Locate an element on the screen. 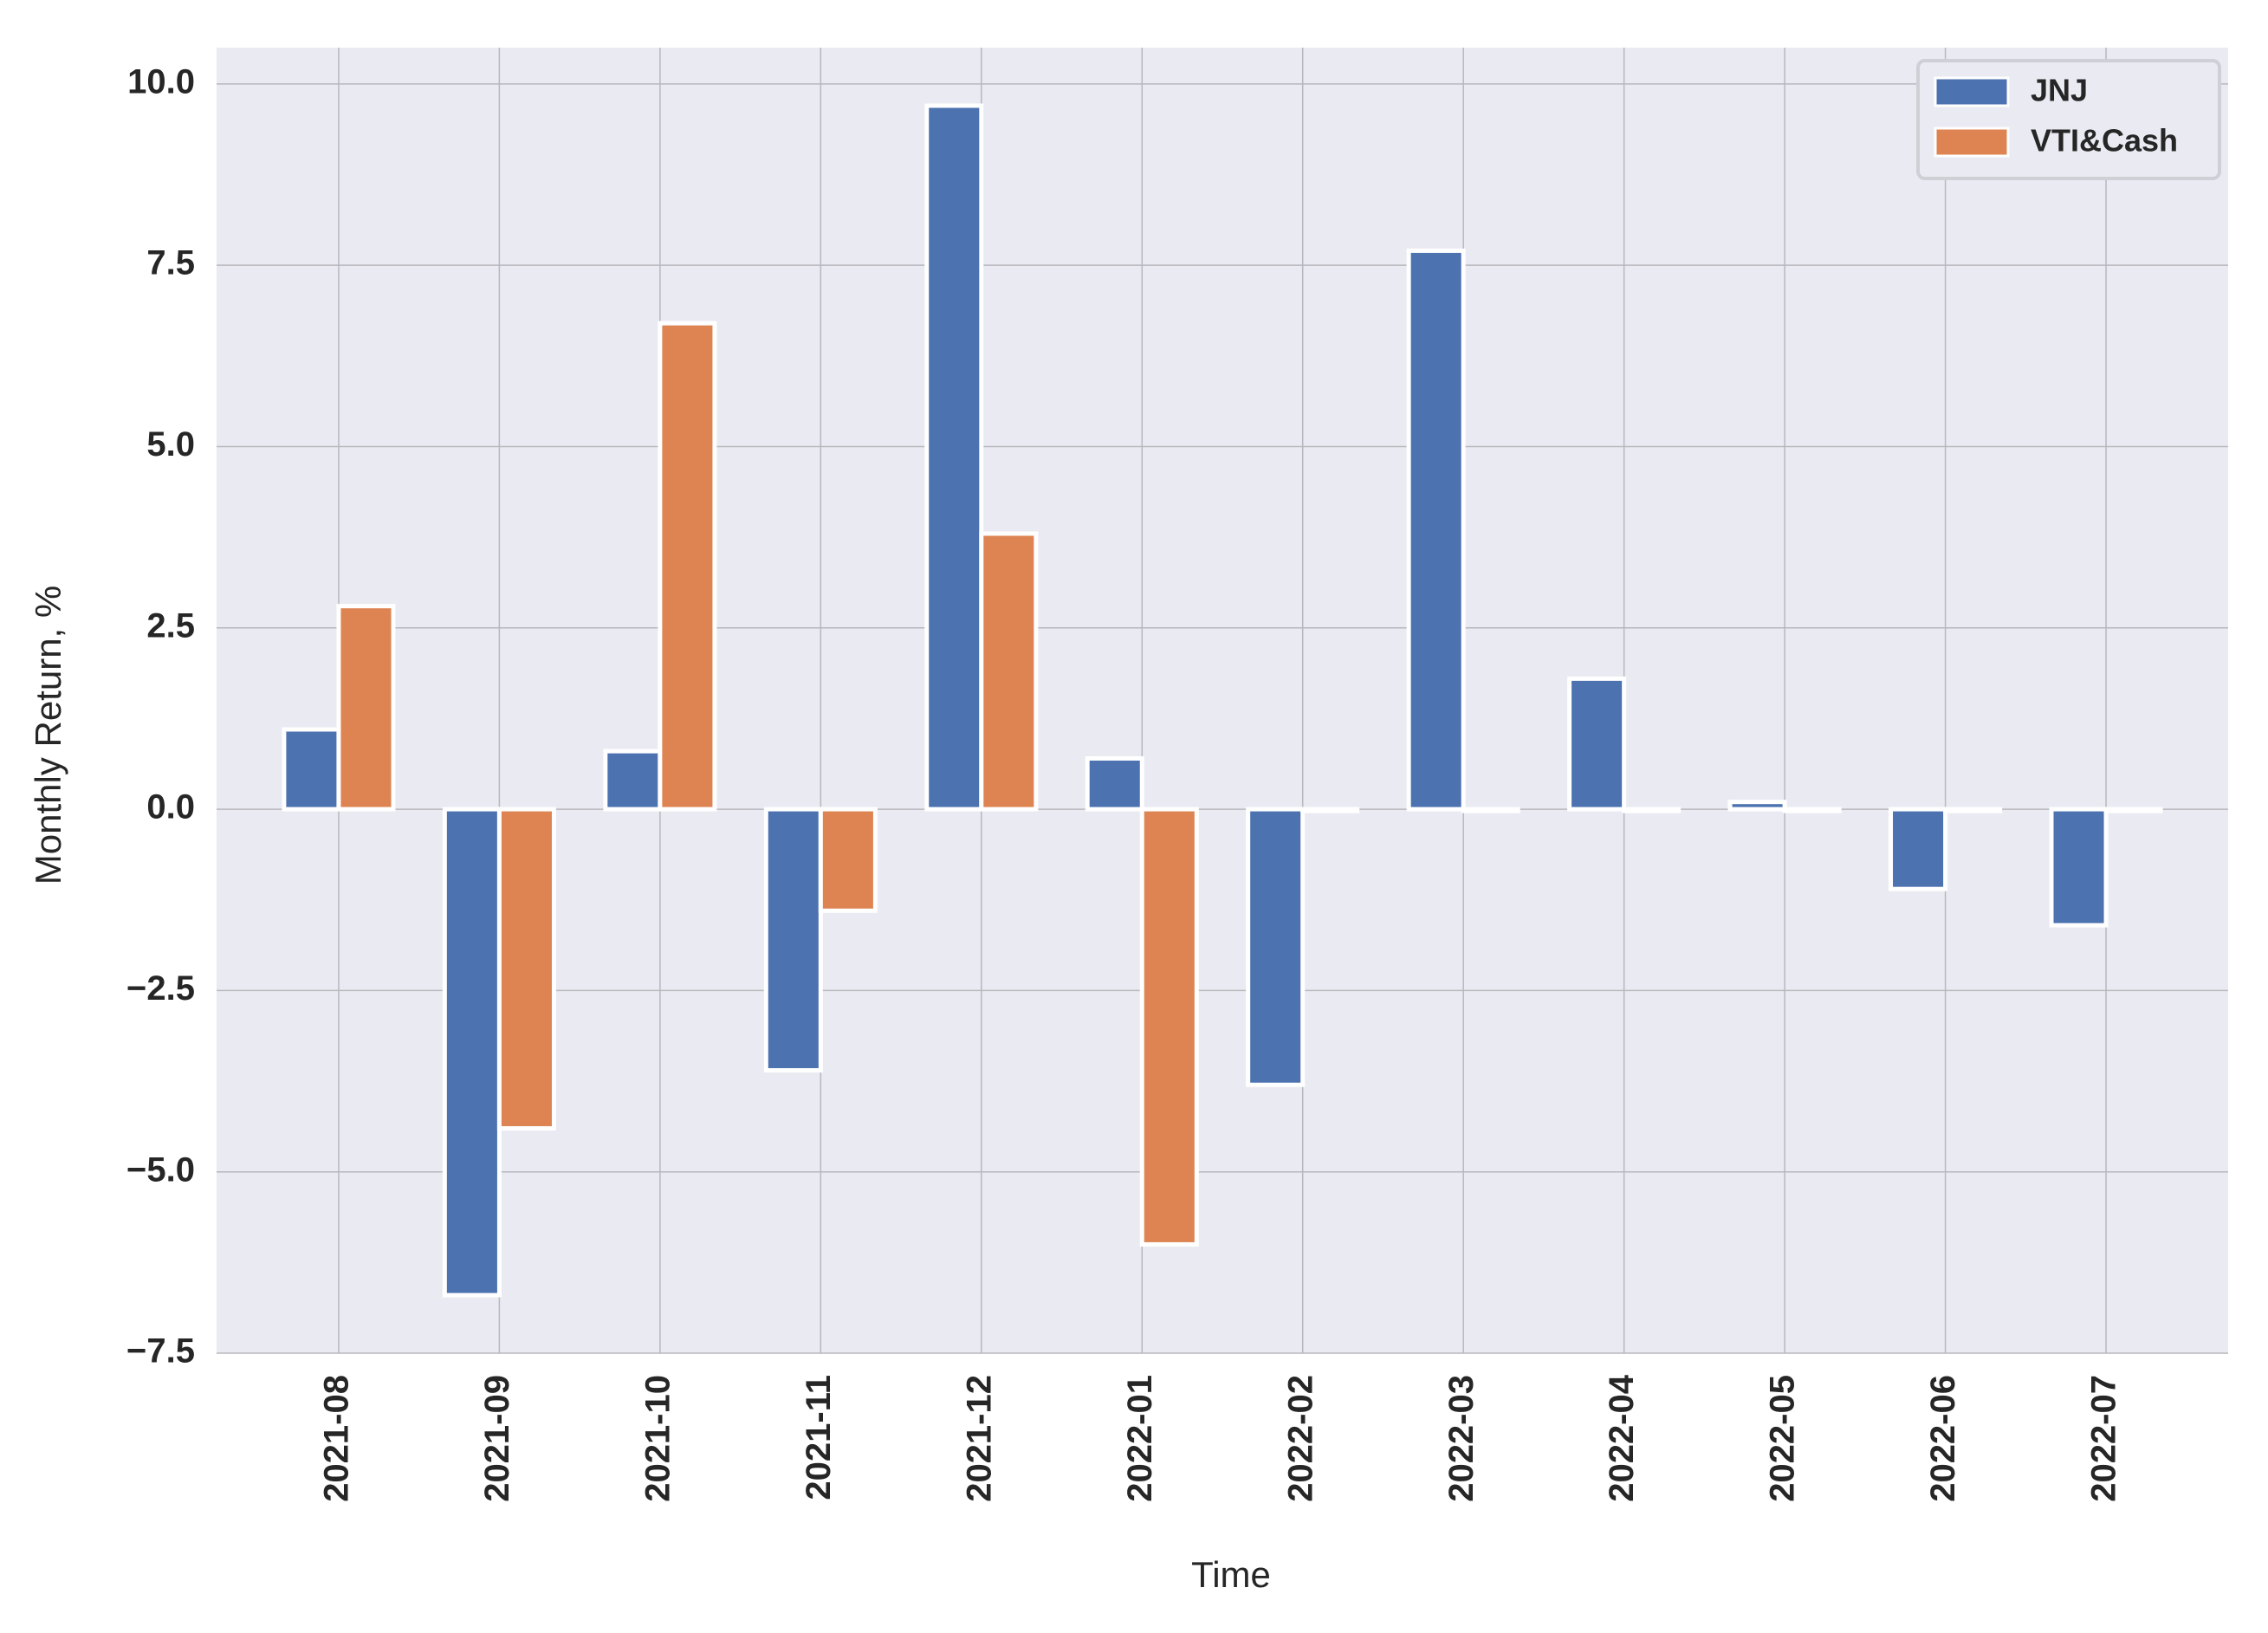 Image resolution: width=2268 pixels, height=1633 pixels. y-axis-ticks: −7.5 −5.0 −2.5 0.0 2.5 5.0 7.5 10.0 is located at coordinates (161, 716).